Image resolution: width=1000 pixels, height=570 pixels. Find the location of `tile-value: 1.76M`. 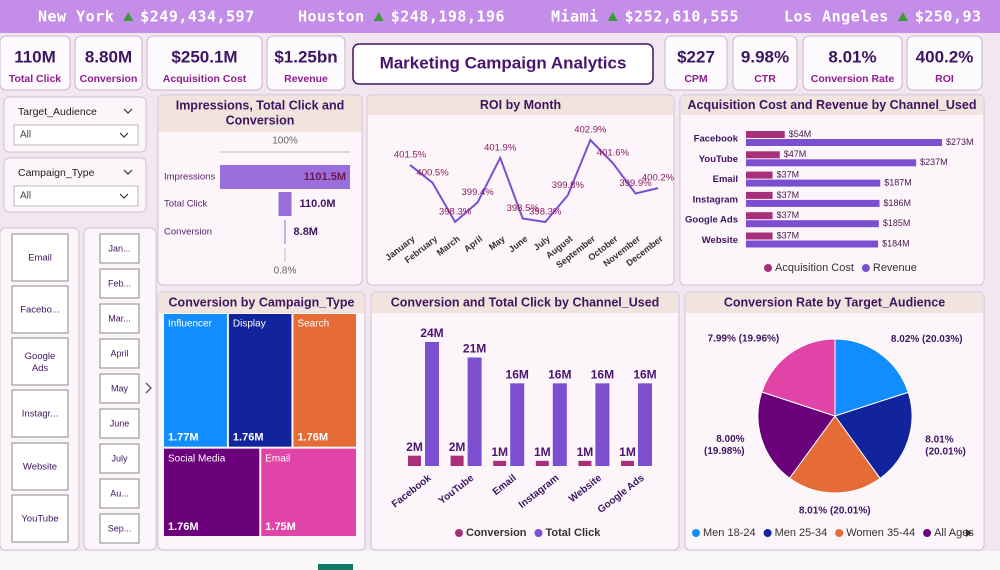

tile-value: 1.76M is located at coordinates (312, 438).